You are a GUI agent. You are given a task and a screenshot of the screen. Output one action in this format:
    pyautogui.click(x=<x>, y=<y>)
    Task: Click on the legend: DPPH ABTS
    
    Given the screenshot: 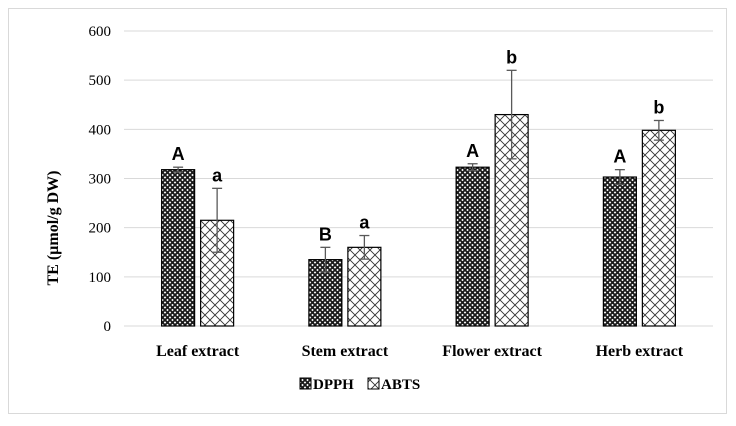 What is the action you would take?
    pyautogui.click(x=359, y=385)
    